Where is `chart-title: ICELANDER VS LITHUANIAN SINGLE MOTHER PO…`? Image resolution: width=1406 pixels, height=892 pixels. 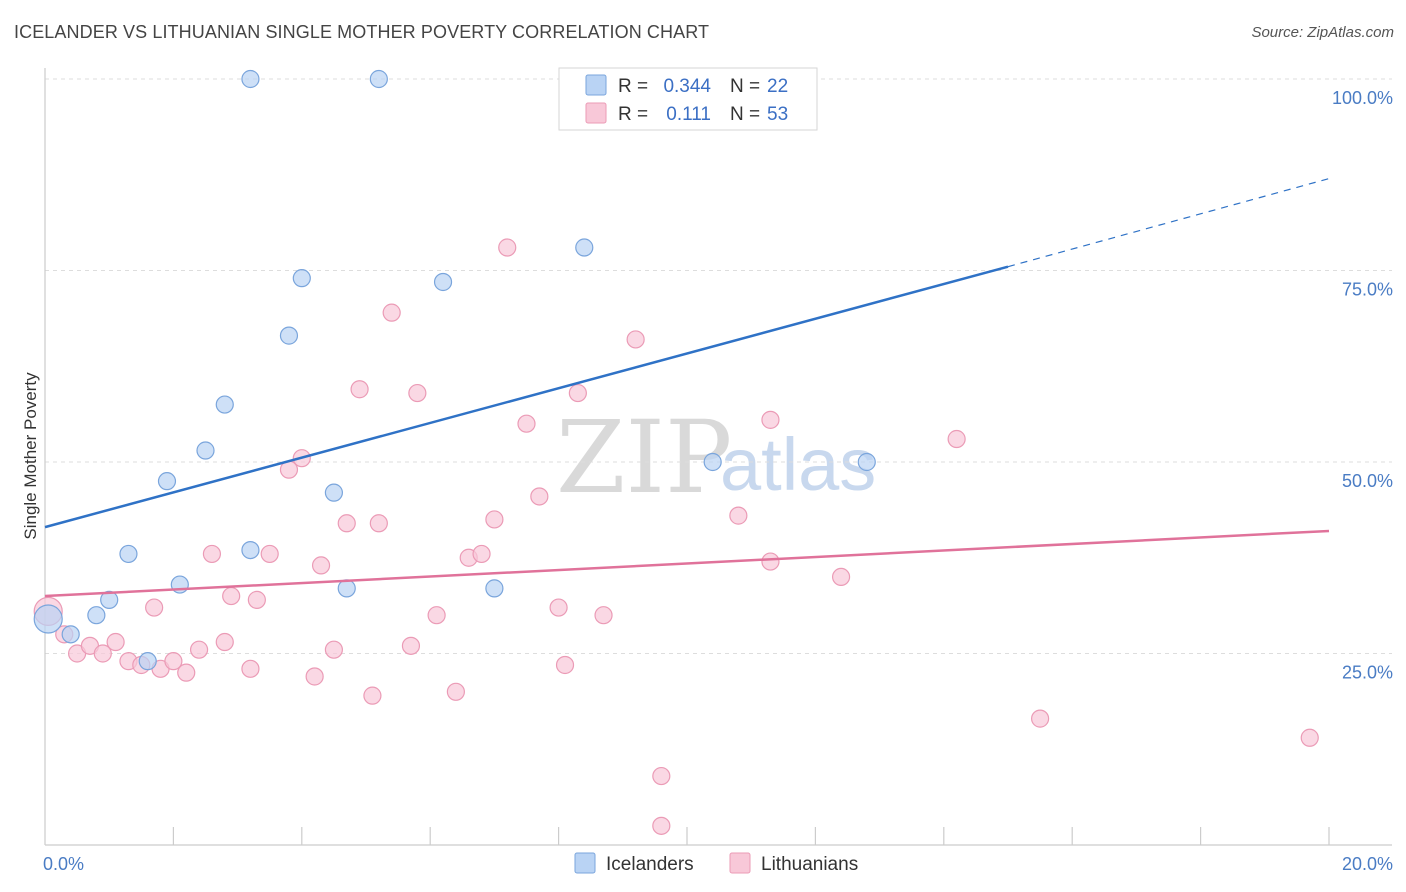 chart-title: ICELANDER VS LITHUANIAN SINGLE MOTHER PO… is located at coordinates (362, 32).